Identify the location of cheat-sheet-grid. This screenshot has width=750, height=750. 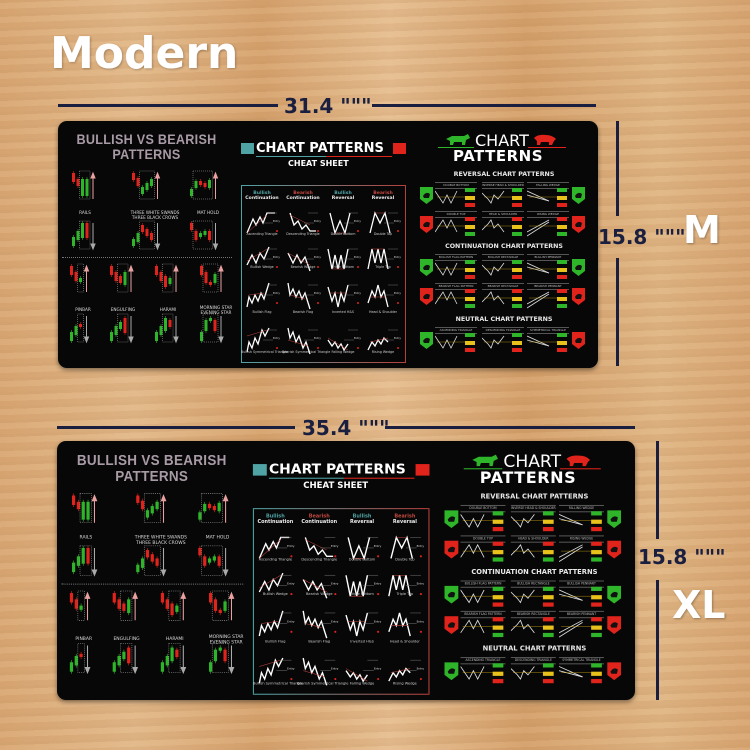
(323, 274).